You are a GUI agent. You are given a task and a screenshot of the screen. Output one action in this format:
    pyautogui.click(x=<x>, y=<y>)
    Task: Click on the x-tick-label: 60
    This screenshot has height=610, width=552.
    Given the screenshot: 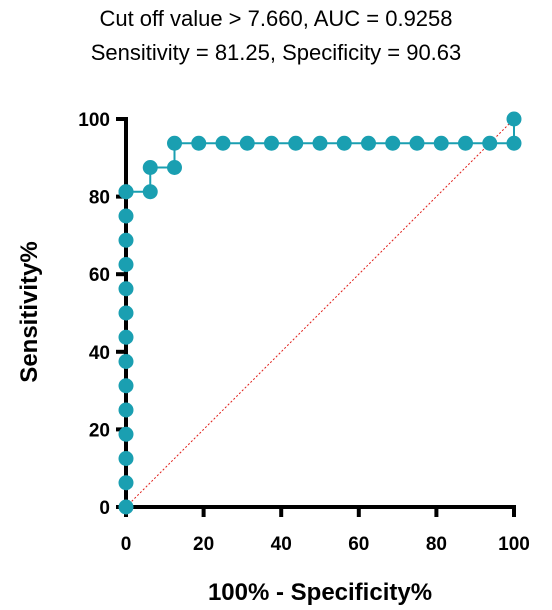 What is the action you would take?
    pyautogui.click(x=358, y=544)
    